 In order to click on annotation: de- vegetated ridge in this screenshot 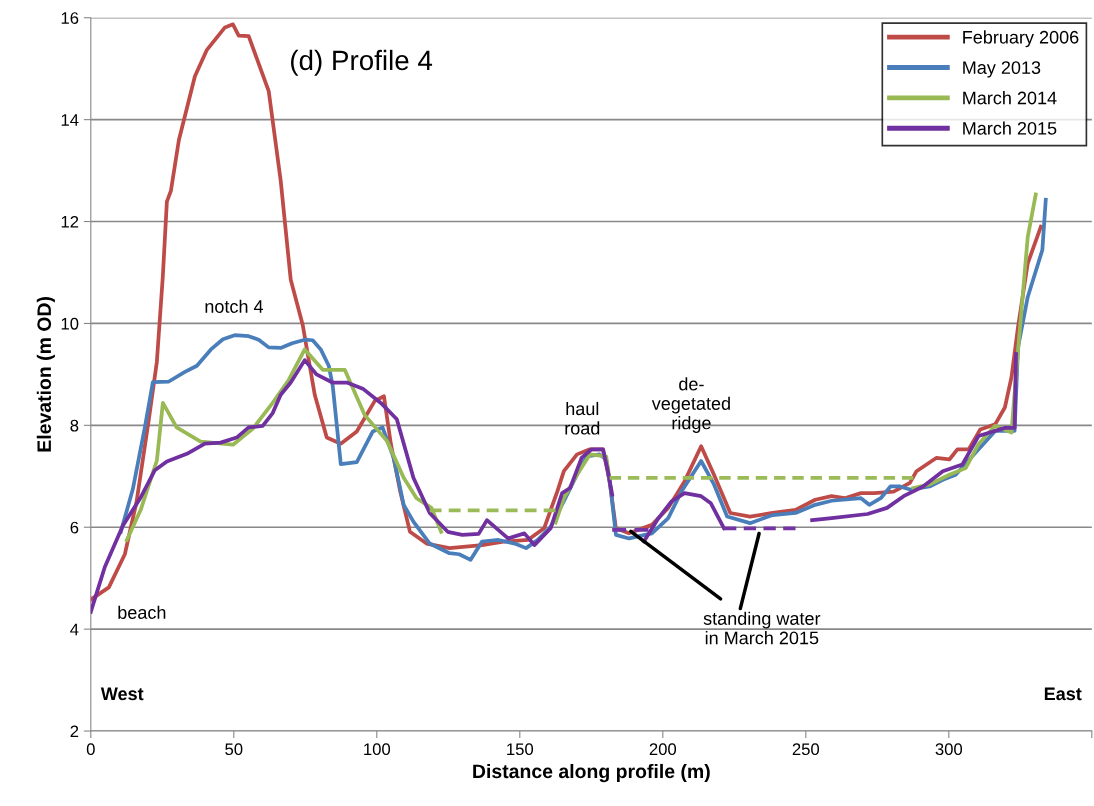, I will do `click(690, 405)`.